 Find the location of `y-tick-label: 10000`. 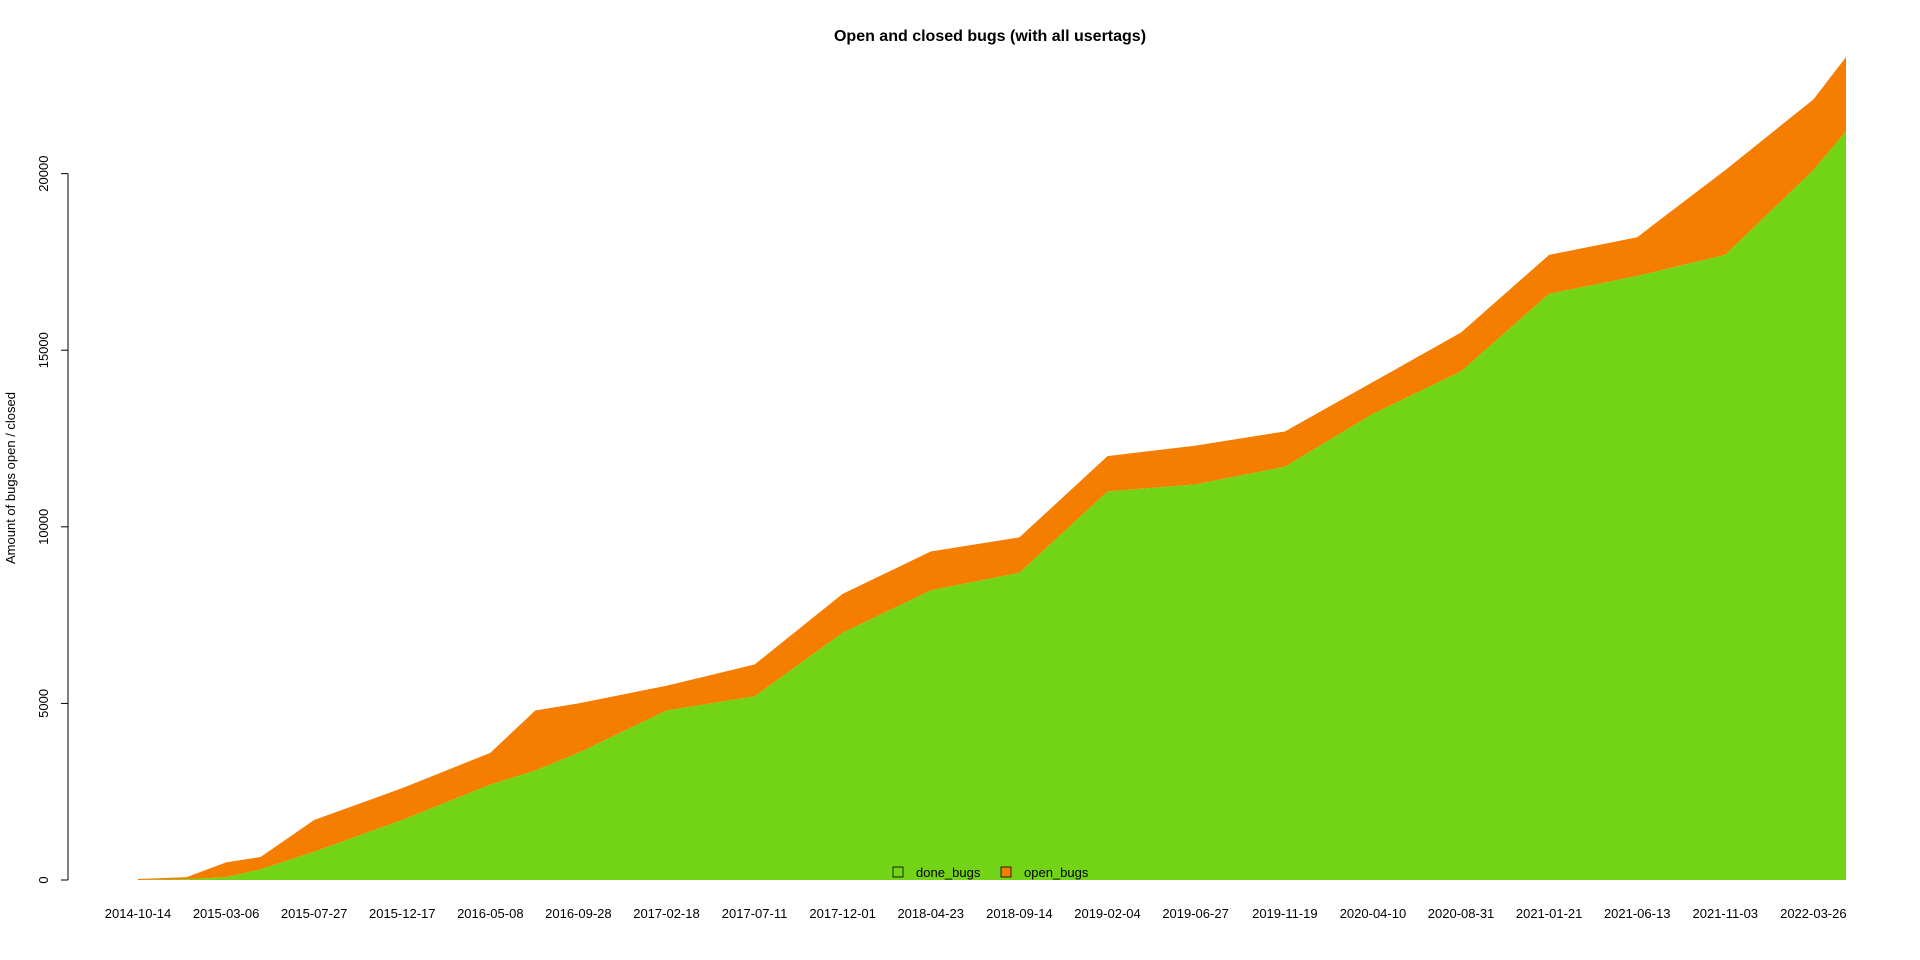

y-tick-label: 10000 is located at coordinates (43, 527).